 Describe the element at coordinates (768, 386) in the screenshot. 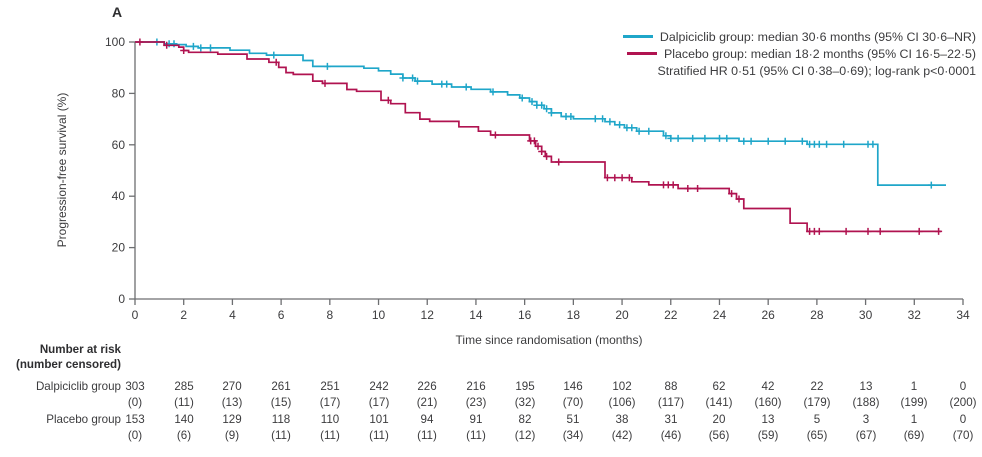

I see `risk-cell-at-risk: 42` at that location.